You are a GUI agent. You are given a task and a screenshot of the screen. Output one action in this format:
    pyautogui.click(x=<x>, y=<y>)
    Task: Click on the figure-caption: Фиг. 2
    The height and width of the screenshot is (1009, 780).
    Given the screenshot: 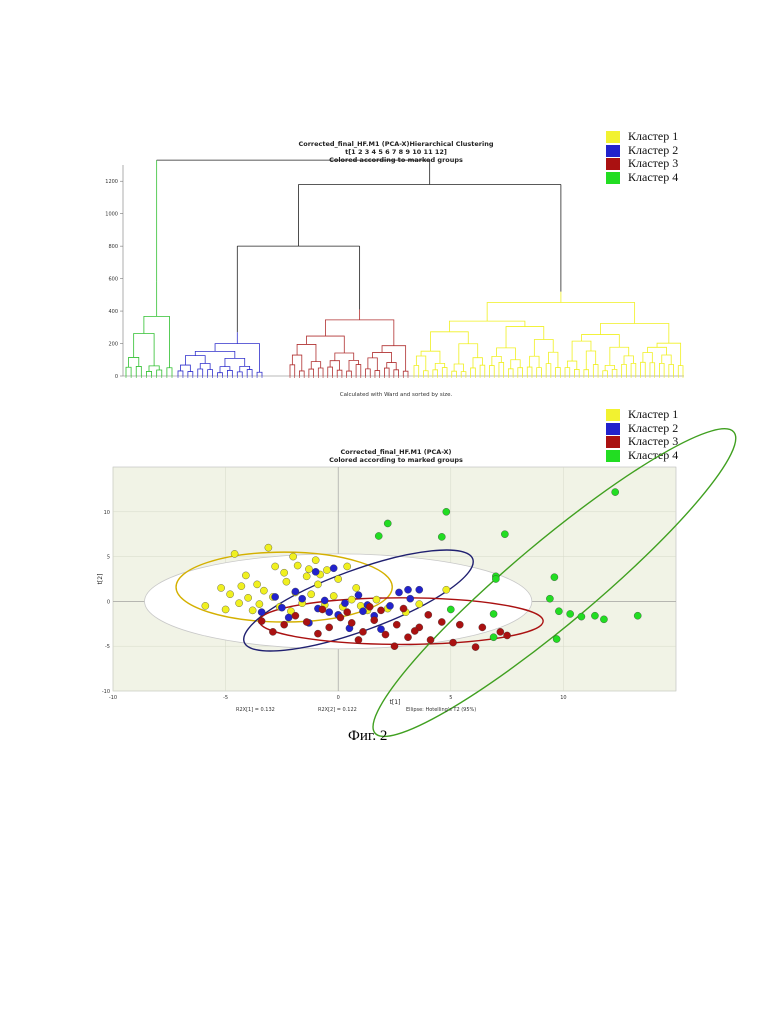 What is the action you would take?
    pyautogui.click(x=367, y=736)
    